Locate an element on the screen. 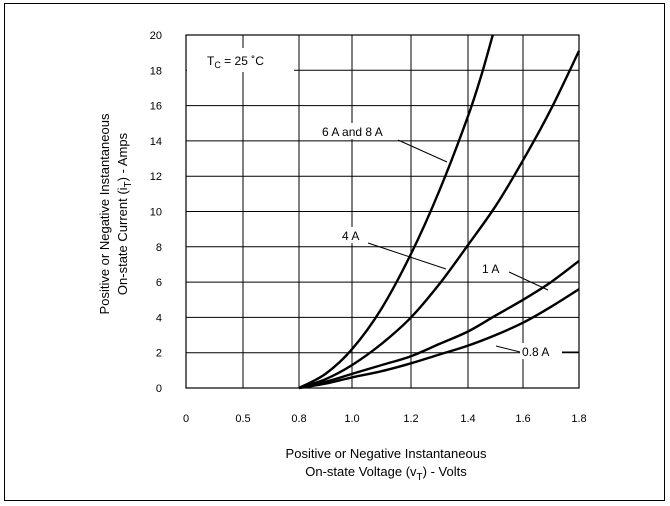  label-bg-0-8a is located at coordinates (541, 351).